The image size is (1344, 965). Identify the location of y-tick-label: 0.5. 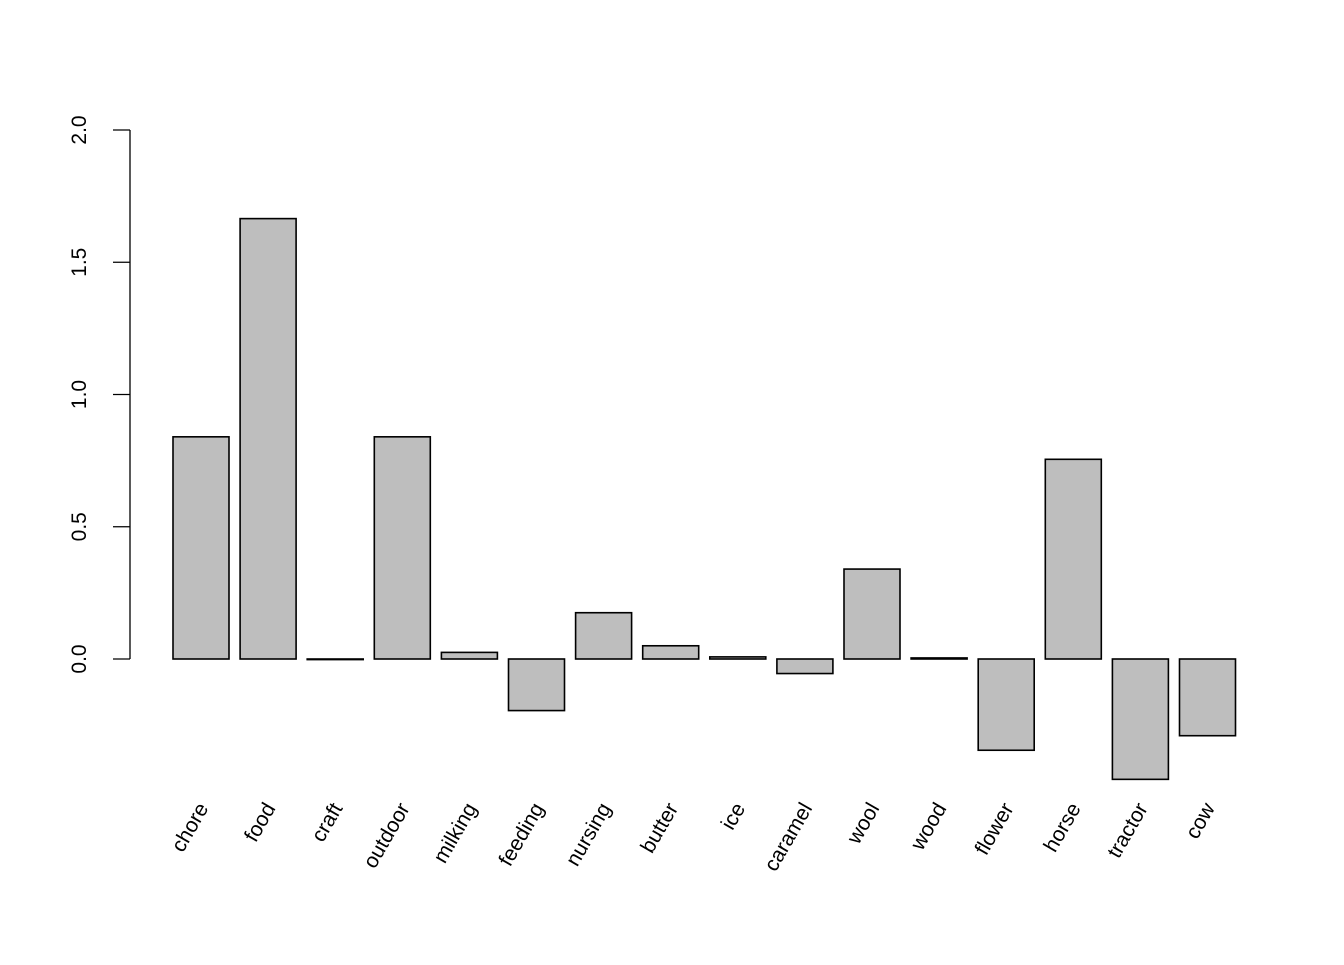
(79, 526).